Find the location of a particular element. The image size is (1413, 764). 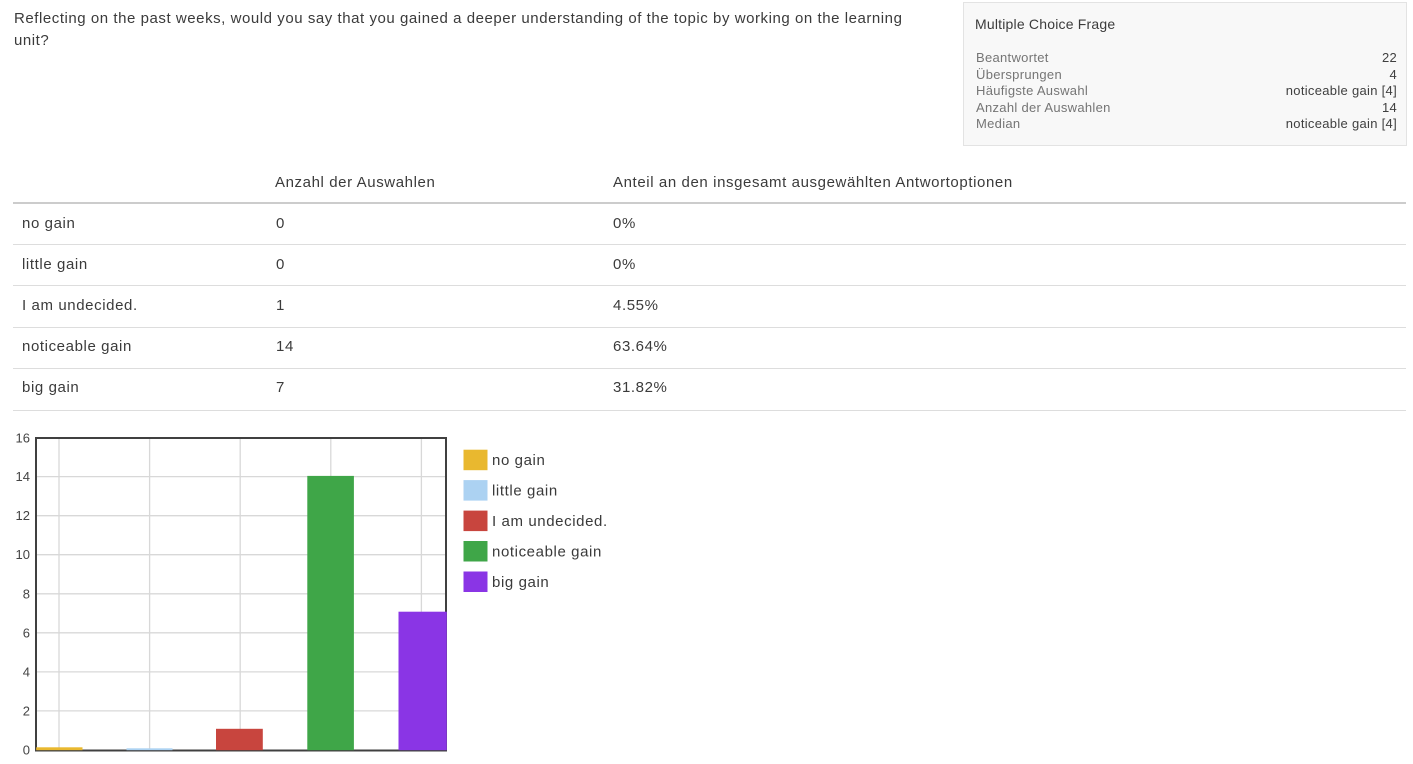

svg-text: 12 is located at coordinates (23, 515).